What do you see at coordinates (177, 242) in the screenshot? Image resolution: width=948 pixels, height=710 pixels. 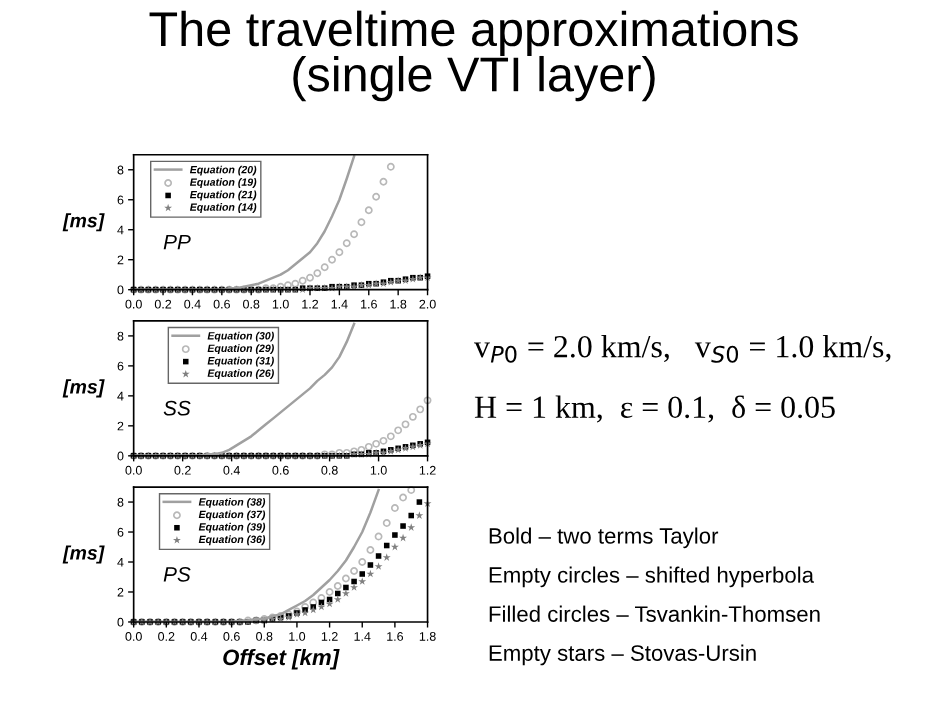 I see `annotation: PP` at bounding box center [177, 242].